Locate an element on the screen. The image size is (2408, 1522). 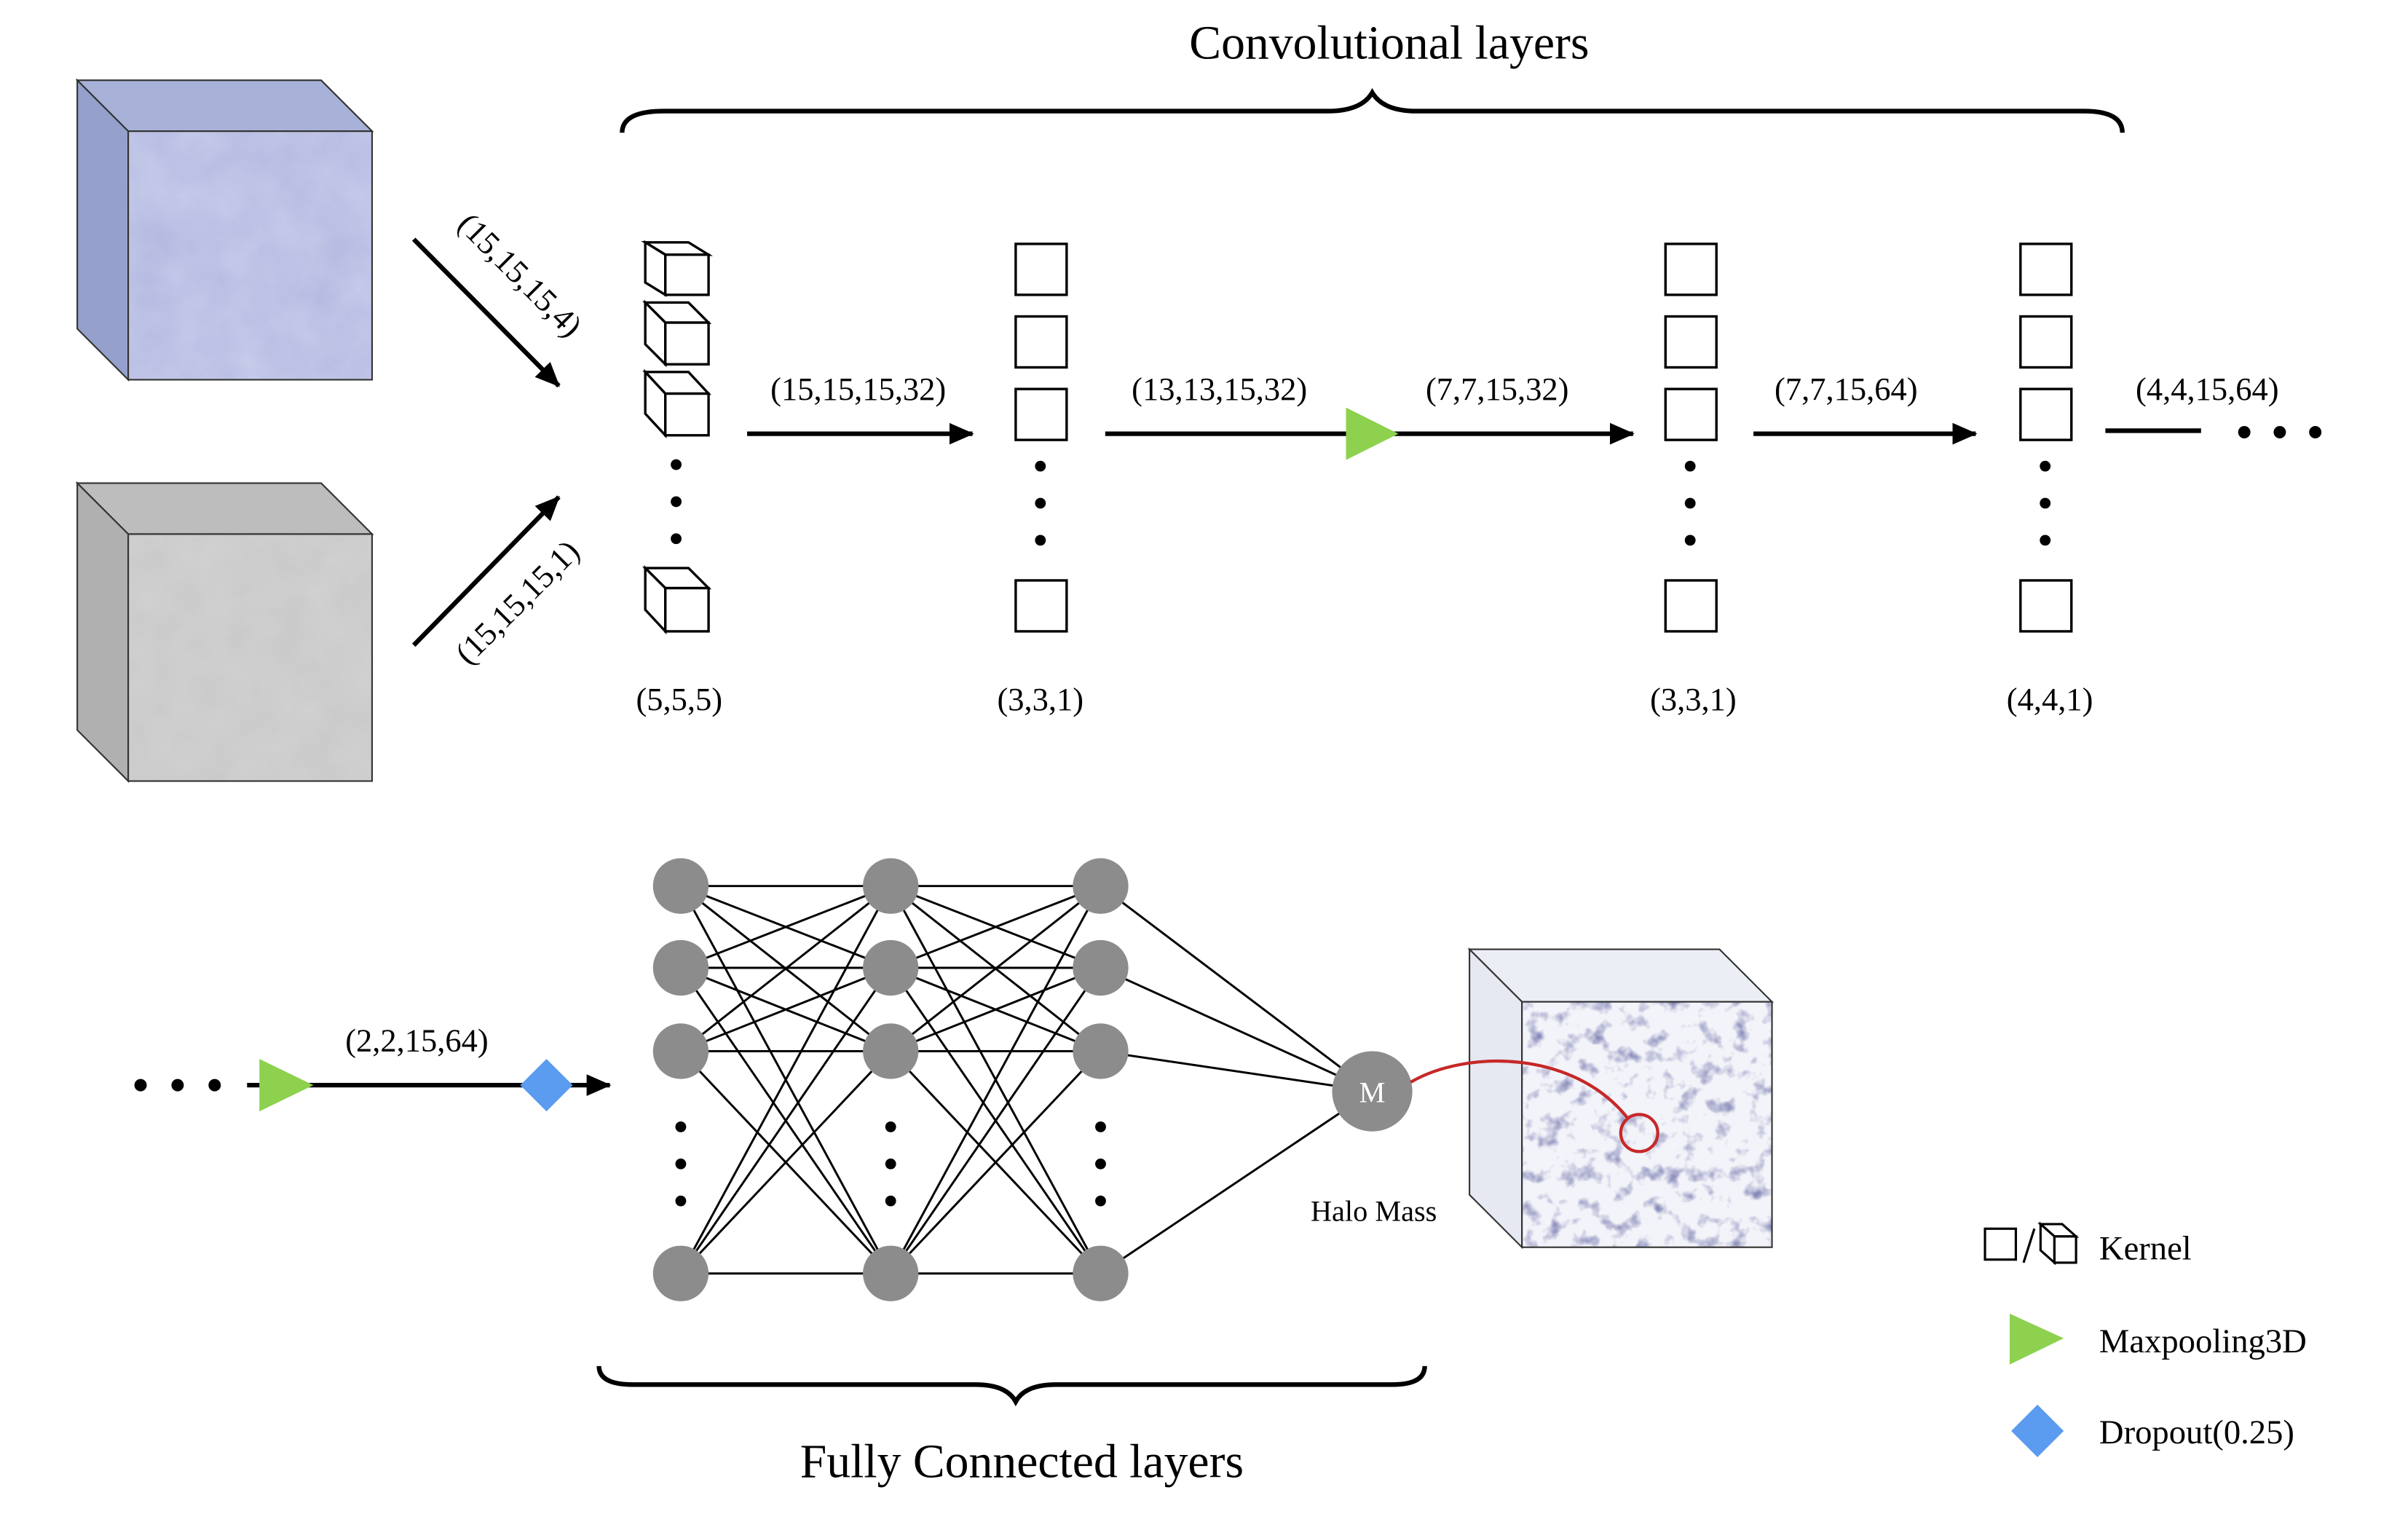
flow-label-bottom: (2,2,15,64) is located at coordinates (417, 1040).